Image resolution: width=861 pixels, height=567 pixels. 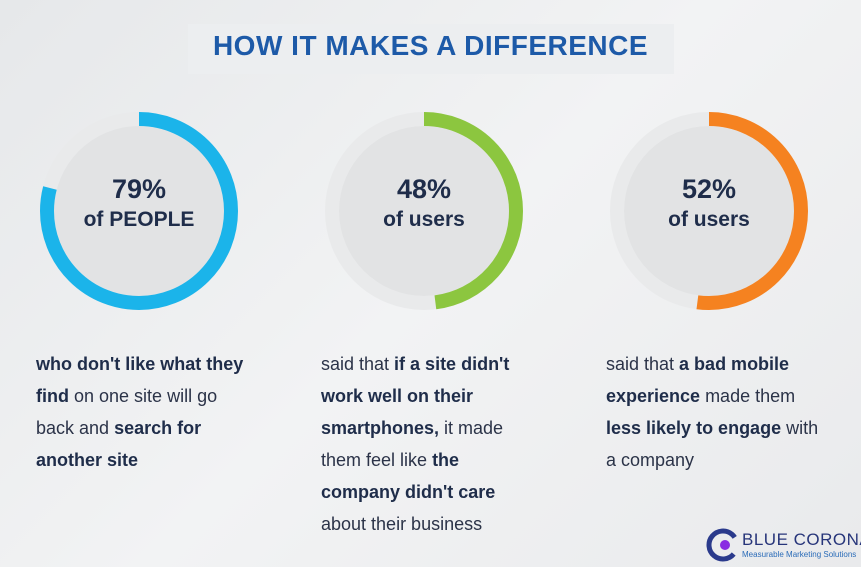 I want to click on stat-percent: 79%, so click(x=139, y=189).